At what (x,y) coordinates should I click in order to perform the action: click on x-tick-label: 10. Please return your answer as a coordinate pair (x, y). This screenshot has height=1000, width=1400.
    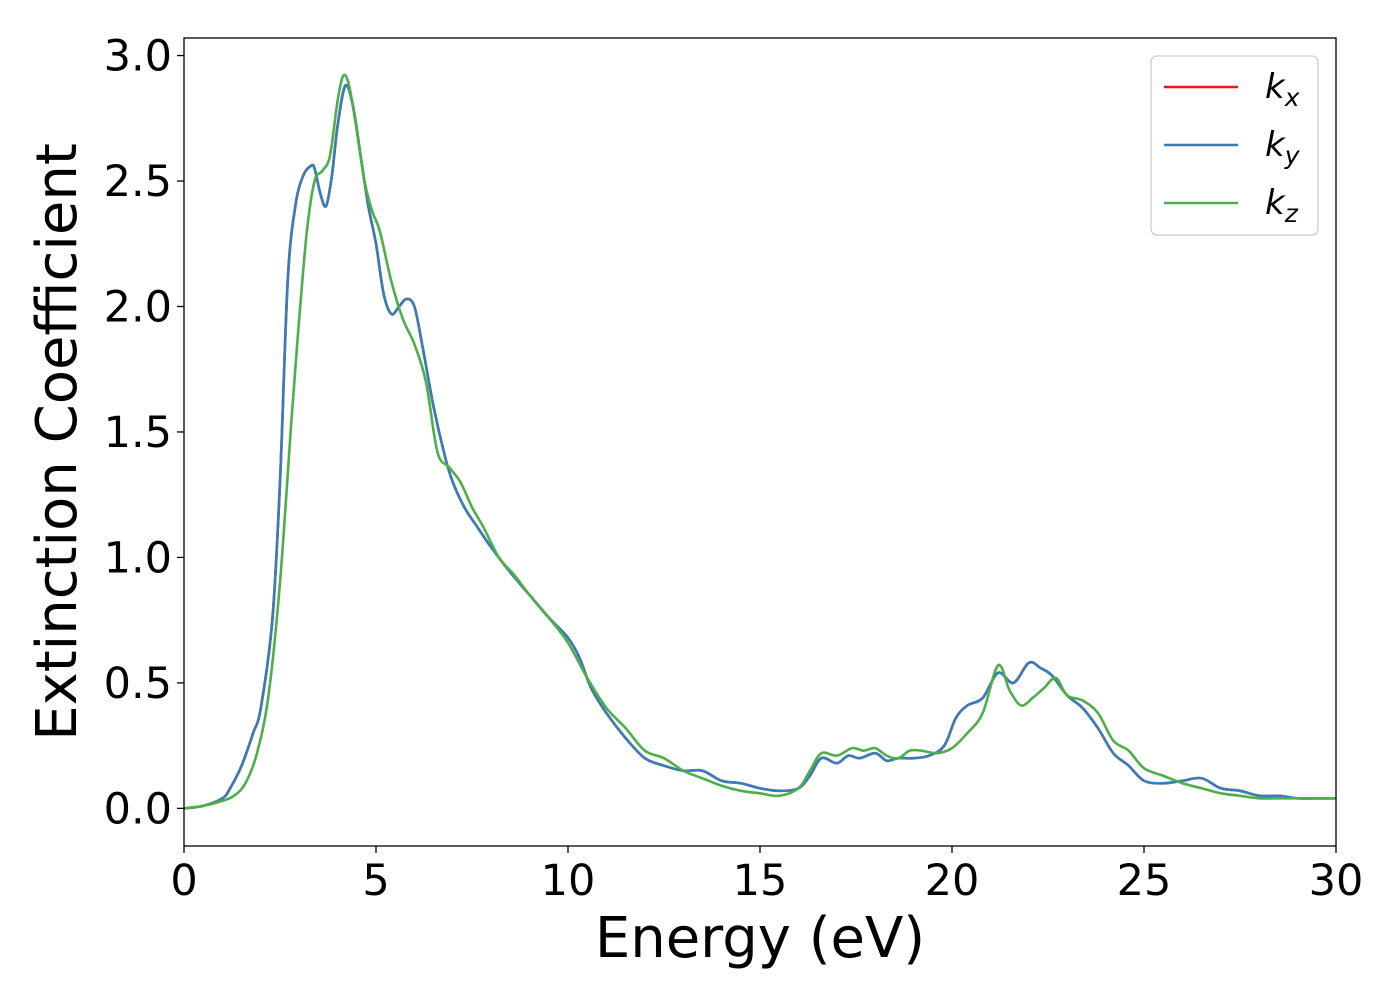
    Looking at the image, I should click on (568, 881).